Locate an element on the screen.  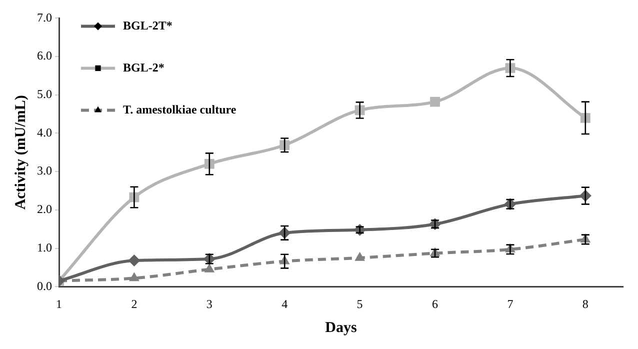
y-tick-label: 2.0 is located at coordinates (44, 209).